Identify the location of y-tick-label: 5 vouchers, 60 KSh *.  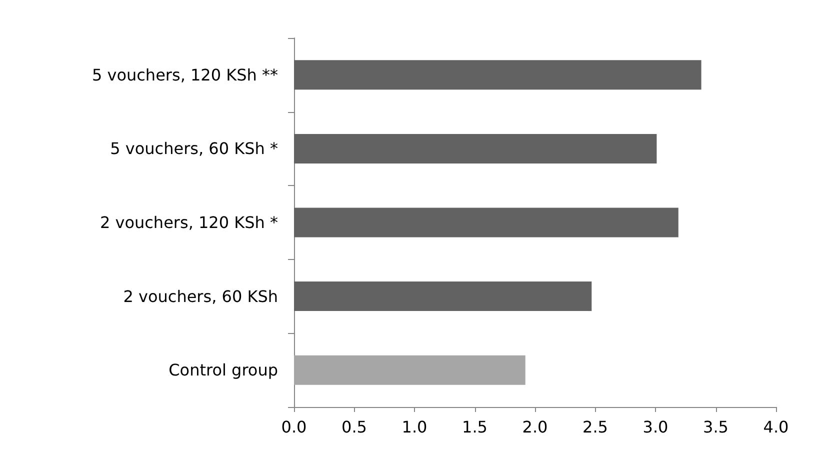
(194, 148).